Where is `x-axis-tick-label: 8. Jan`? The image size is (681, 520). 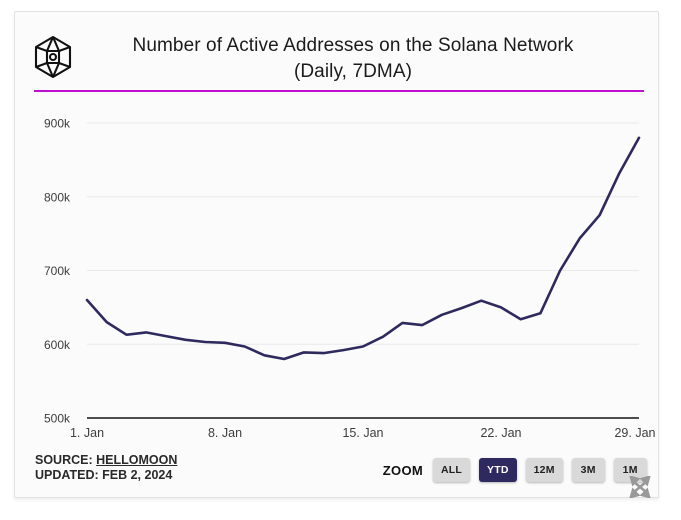
x-axis-tick-label: 8. Jan is located at coordinates (225, 433).